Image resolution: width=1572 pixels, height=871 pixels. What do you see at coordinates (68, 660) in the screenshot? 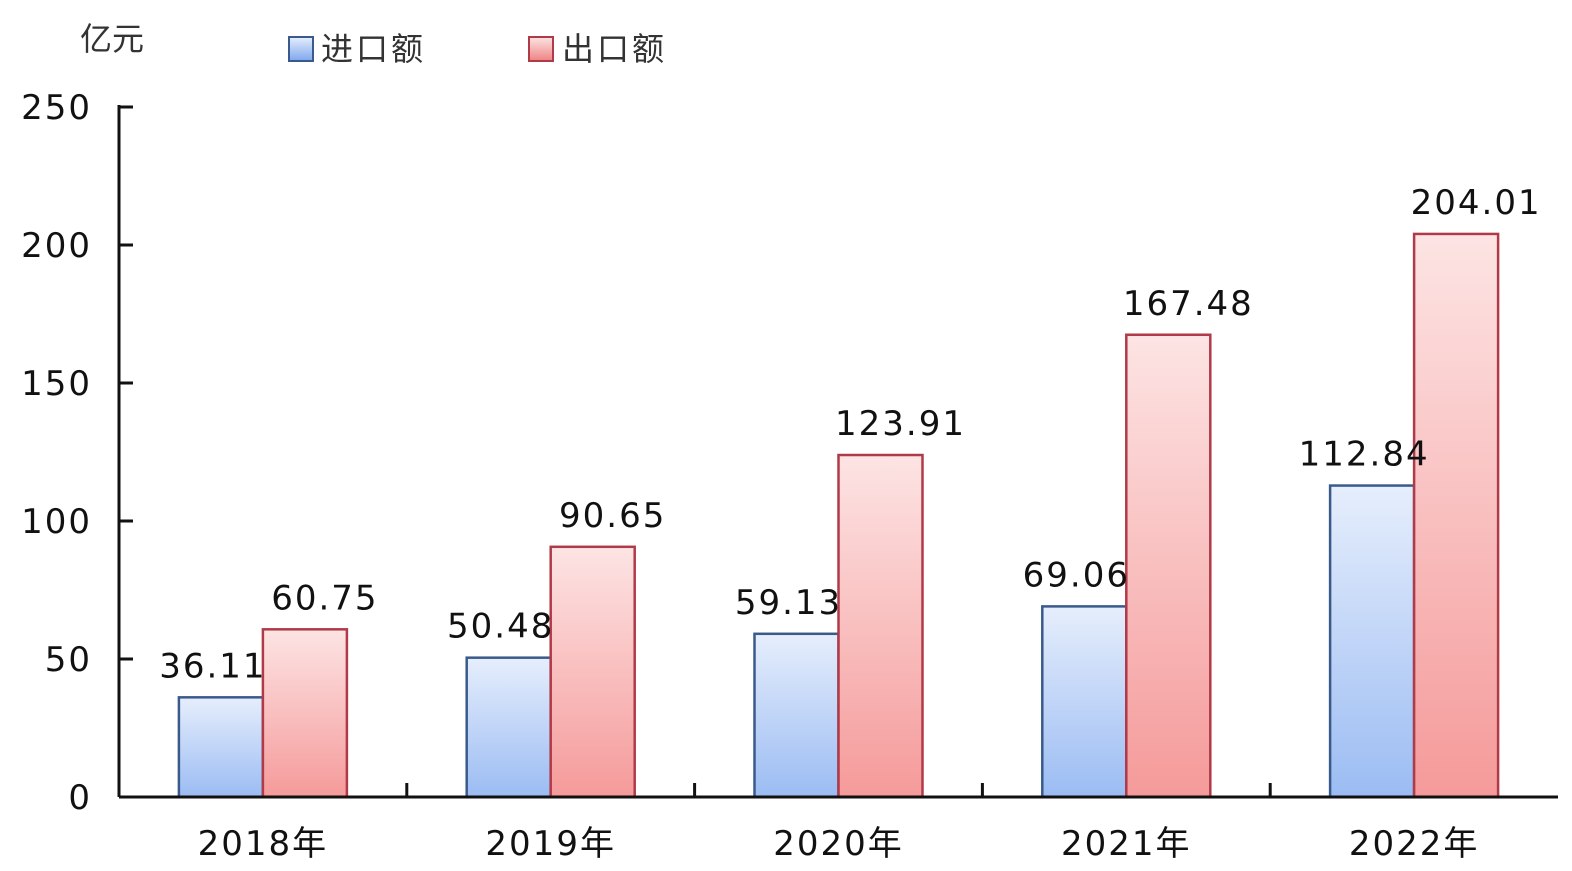
I see `y-tick-label: 50` at bounding box center [68, 660].